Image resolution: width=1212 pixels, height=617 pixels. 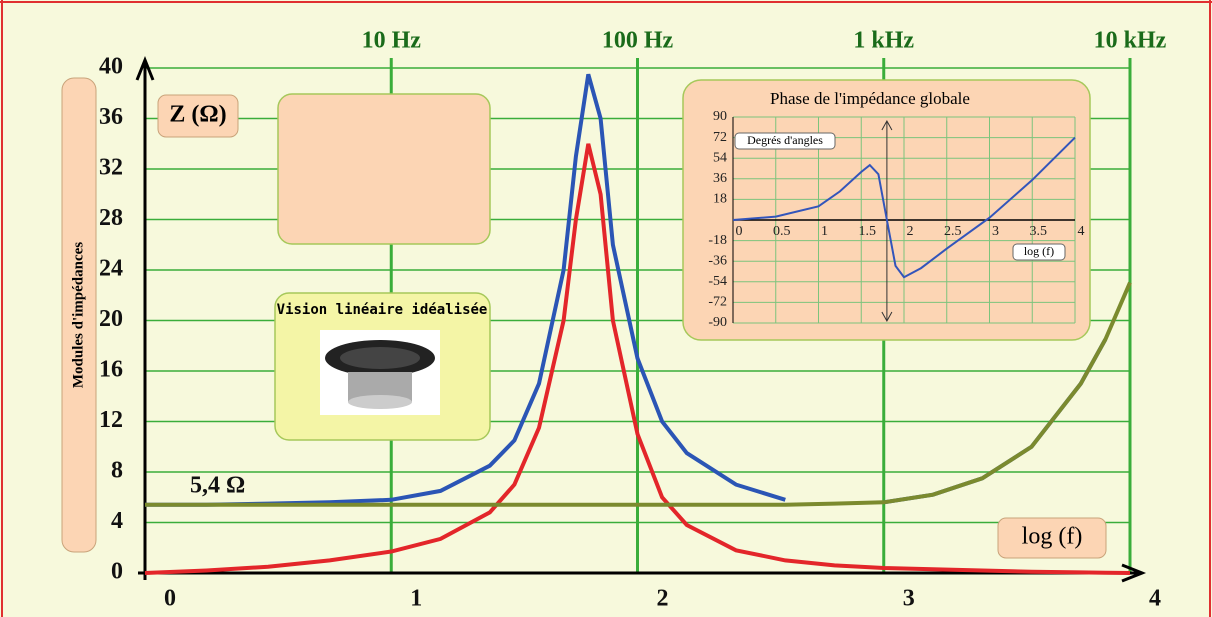 I want to click on x-axis-label: log (f), so click(x=1052, y=537).